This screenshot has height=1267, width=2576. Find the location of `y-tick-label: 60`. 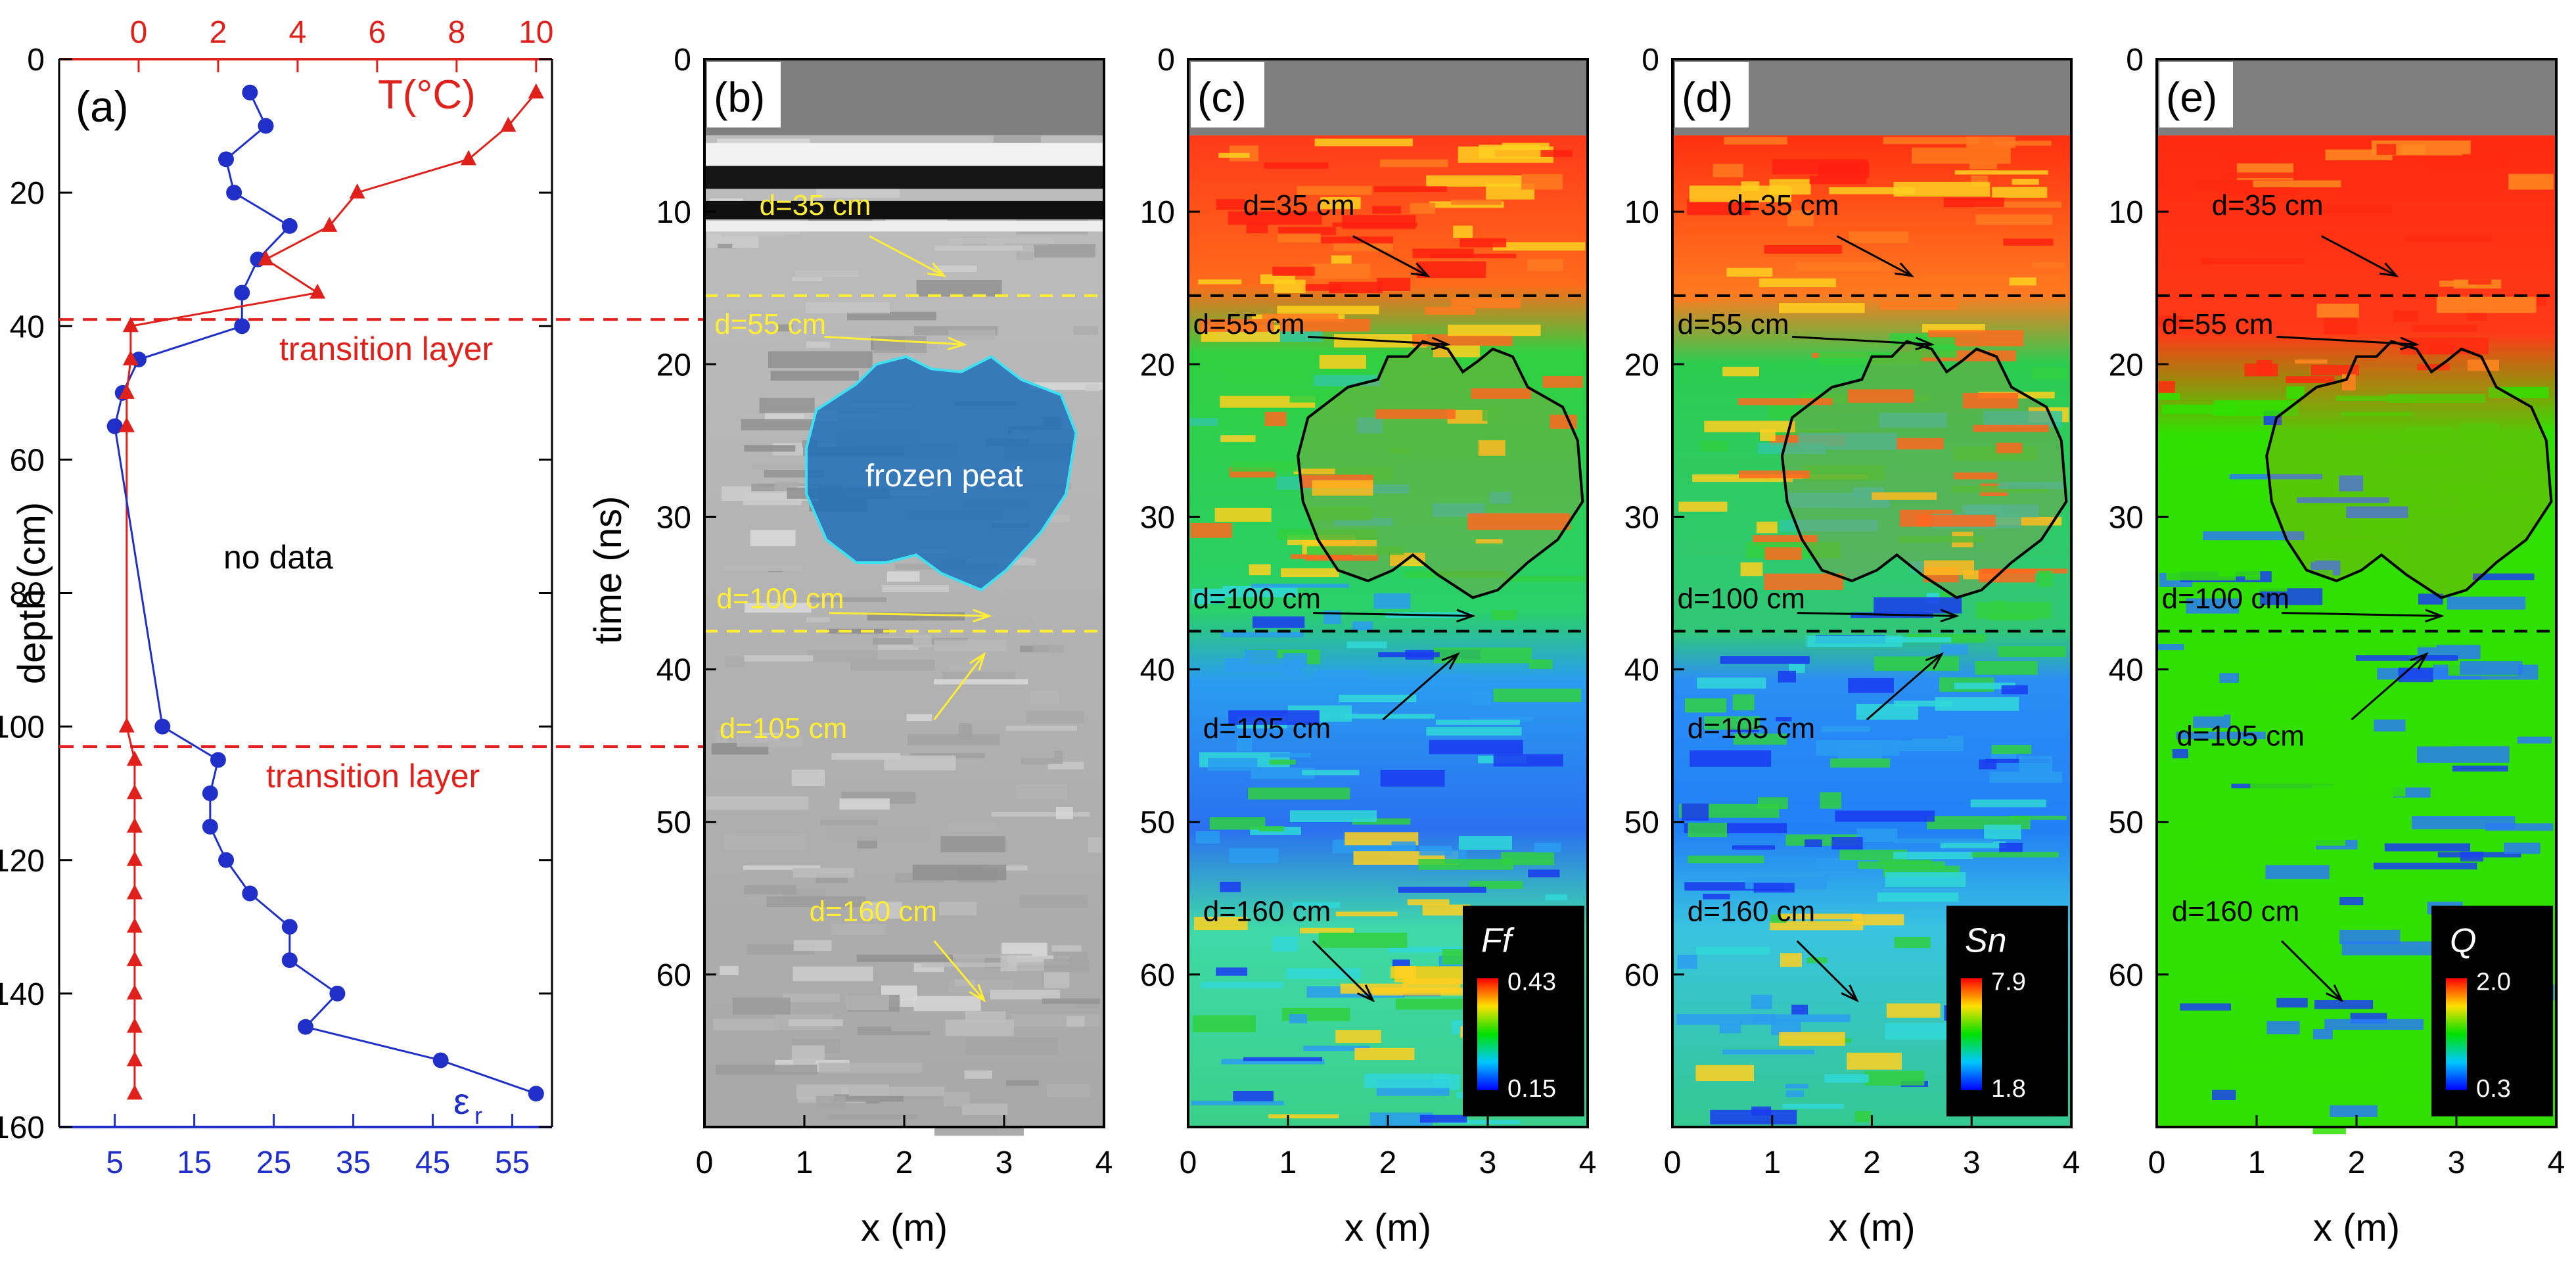

y-tick-label: 60 is located at coordinates (27, 460).